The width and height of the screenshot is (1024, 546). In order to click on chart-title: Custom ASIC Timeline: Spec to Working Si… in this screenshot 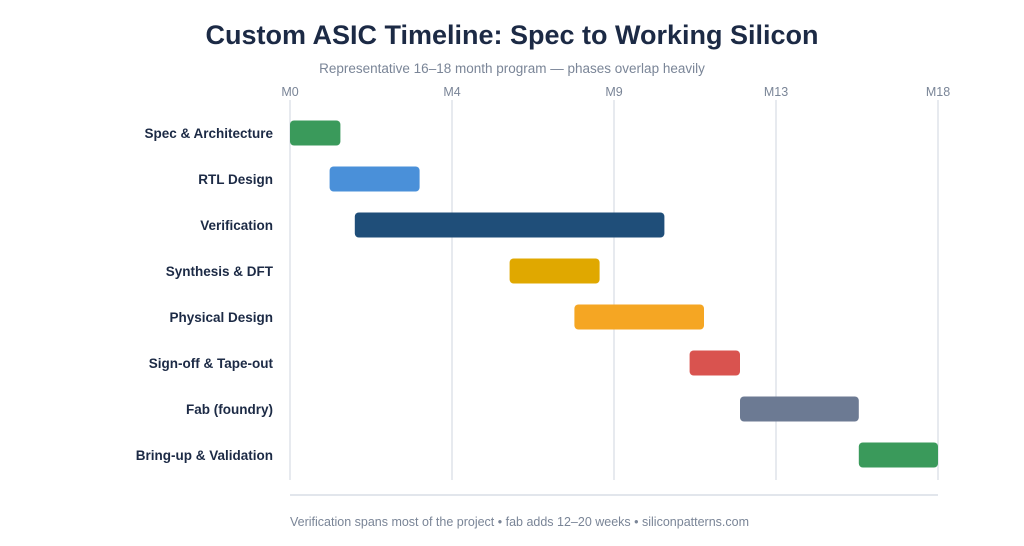, I will do `click(512, 35)`.